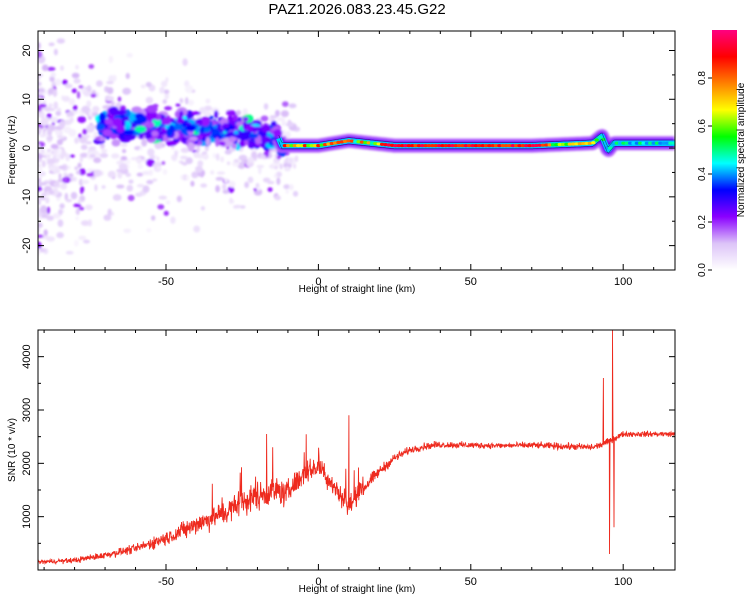 This screenshot has height=600, width=750. I want to click on colorbar-label: Normalized spectral amplitude, so click(741, 149).